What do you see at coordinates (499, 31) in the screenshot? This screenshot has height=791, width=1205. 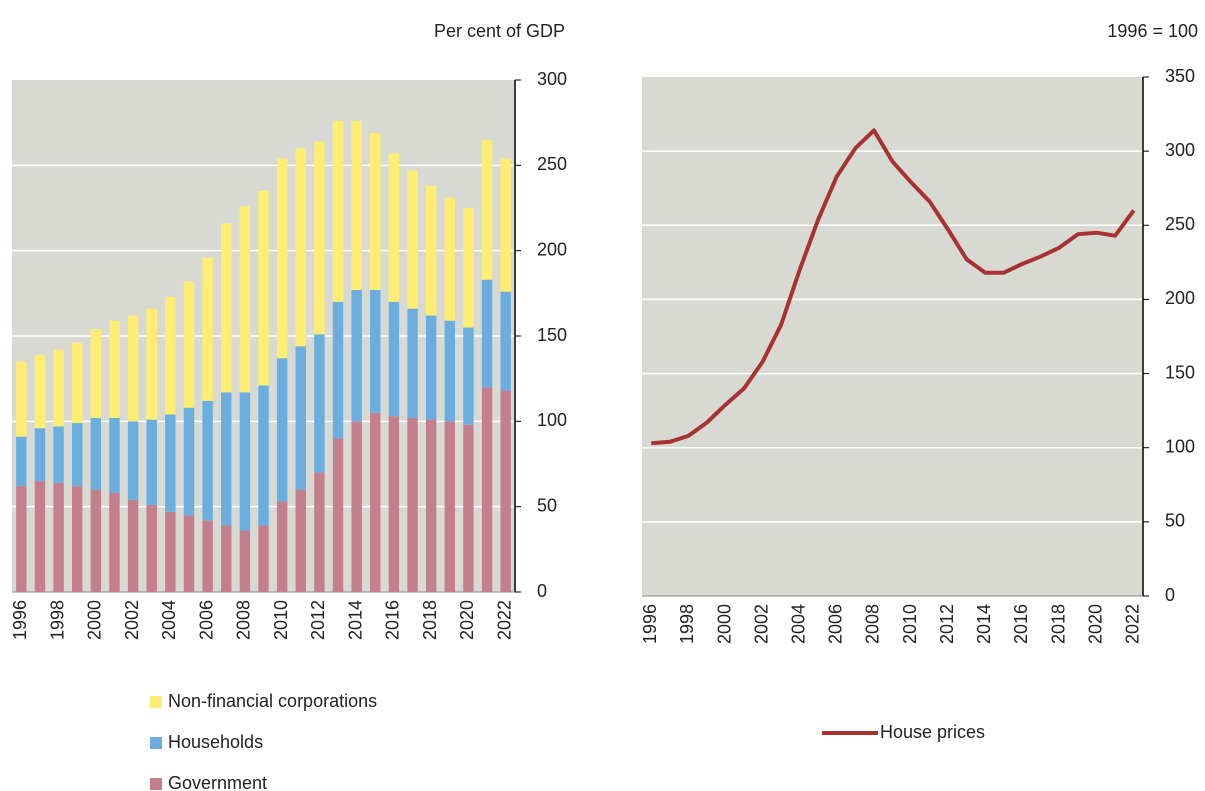 I see `axis-title: Per cent of GDP` at bounding box center [499, 31].